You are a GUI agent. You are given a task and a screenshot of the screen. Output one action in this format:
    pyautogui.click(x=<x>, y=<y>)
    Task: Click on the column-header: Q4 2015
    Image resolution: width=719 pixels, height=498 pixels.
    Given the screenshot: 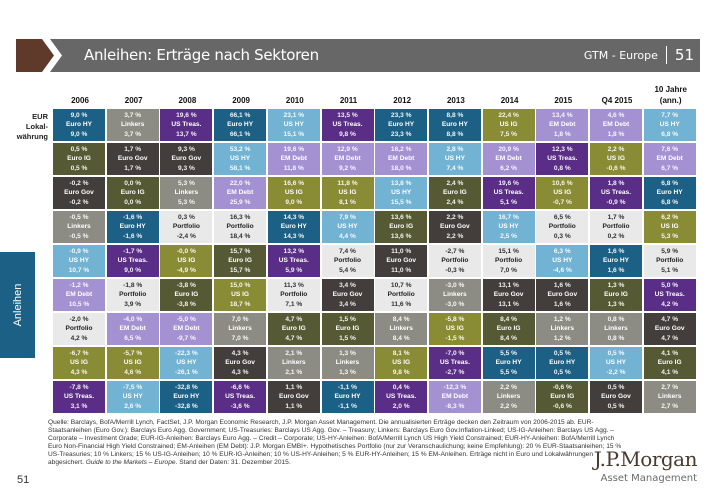 What is the action you would take?
    pyautogui.click(x=617, y=100)
    